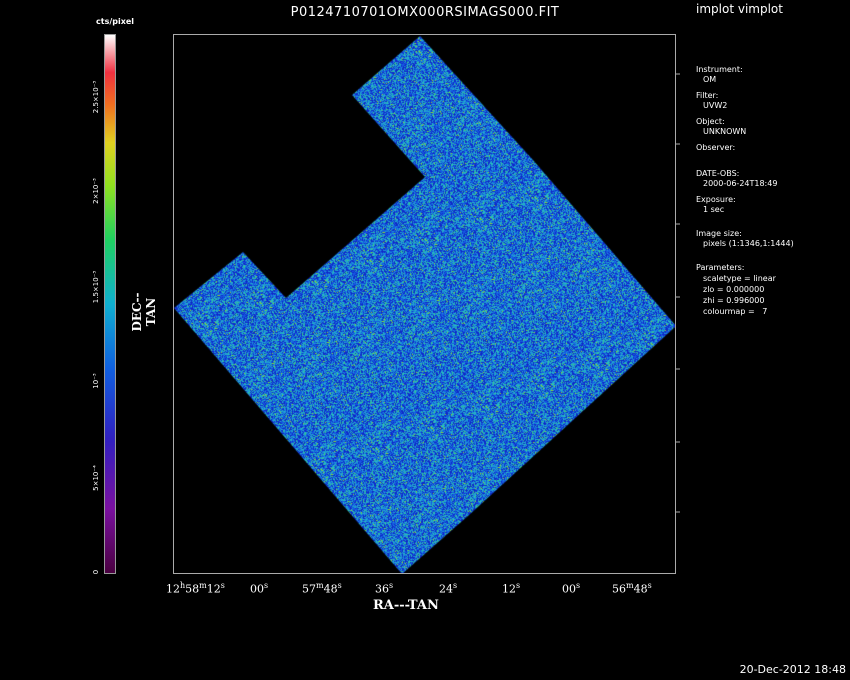 The width and height of the screenshot is (850, 680). What do you see at coordinates (734, 289) in the screenshot?
I see `param-zlo: zlo = 0.000000` at bounding box center [734, 289].